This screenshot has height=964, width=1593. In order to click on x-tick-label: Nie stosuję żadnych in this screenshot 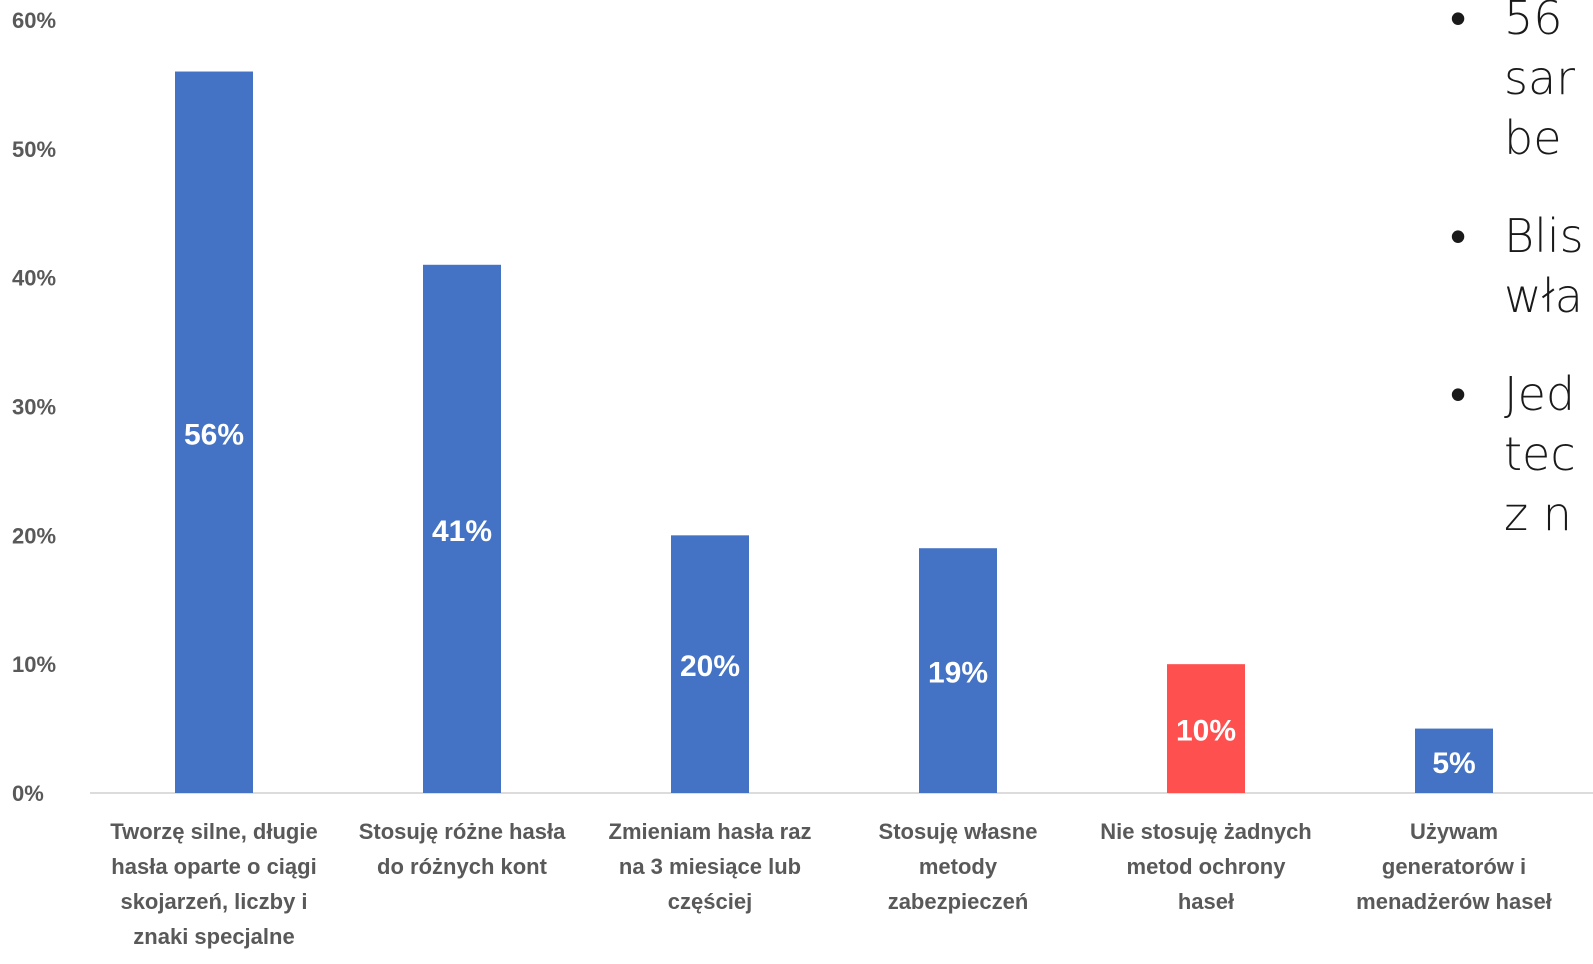, I will do `click(1206, 831)`.